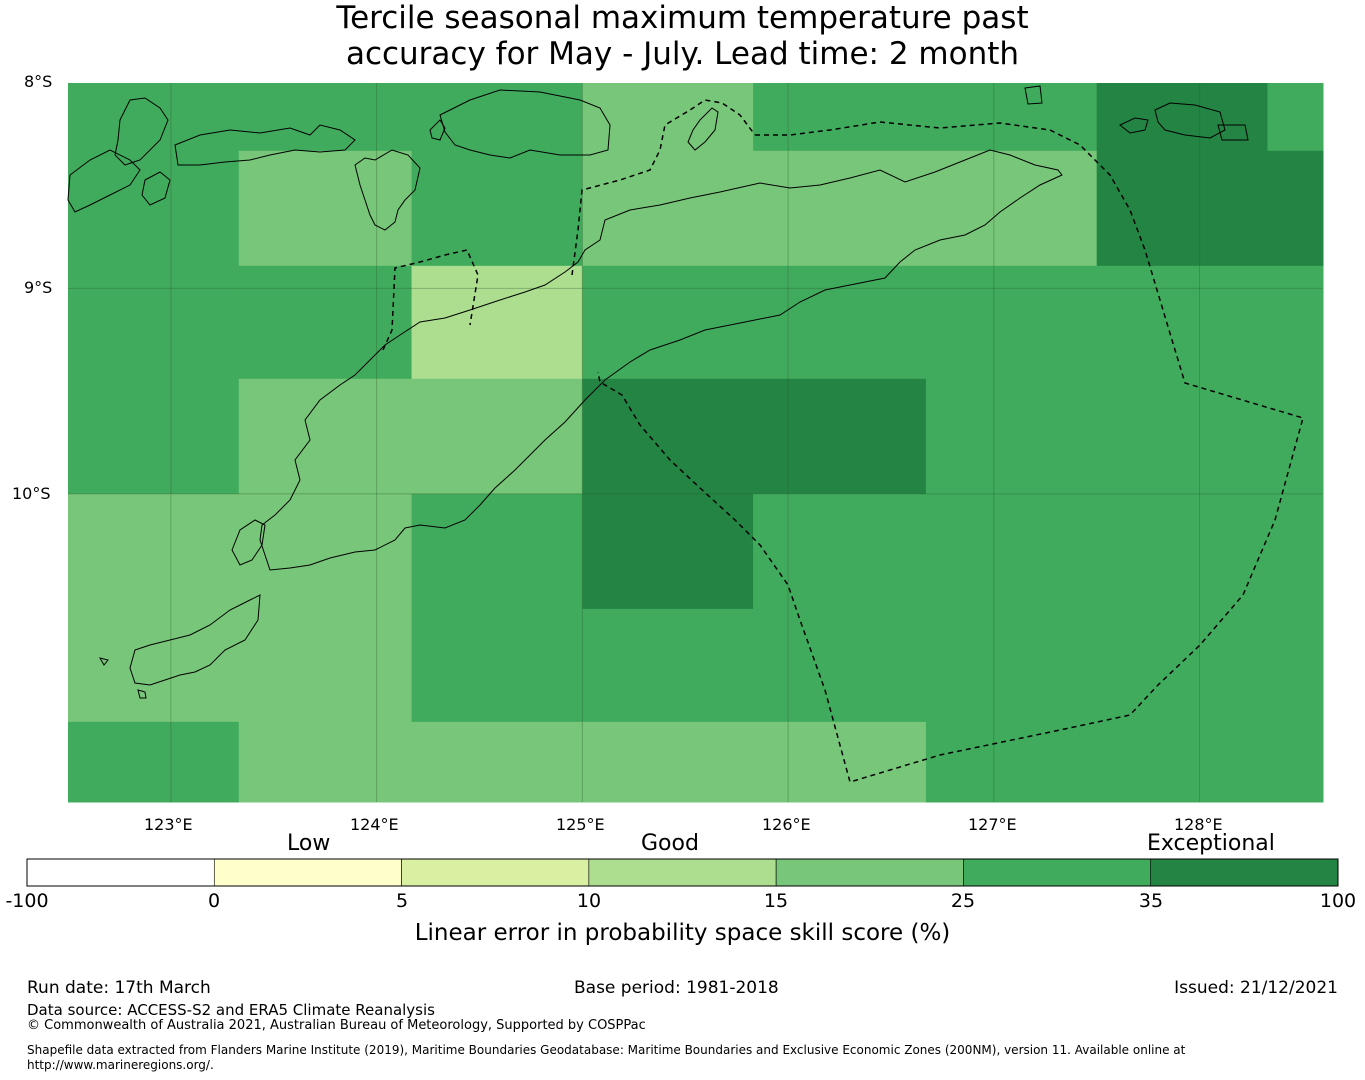 Image resolution: width=1365 pixels, height=1080 pixels. Describe the element at coordinates (992, 824) in the screenshot. I see `lon-label-127e: 127°E` at that location.